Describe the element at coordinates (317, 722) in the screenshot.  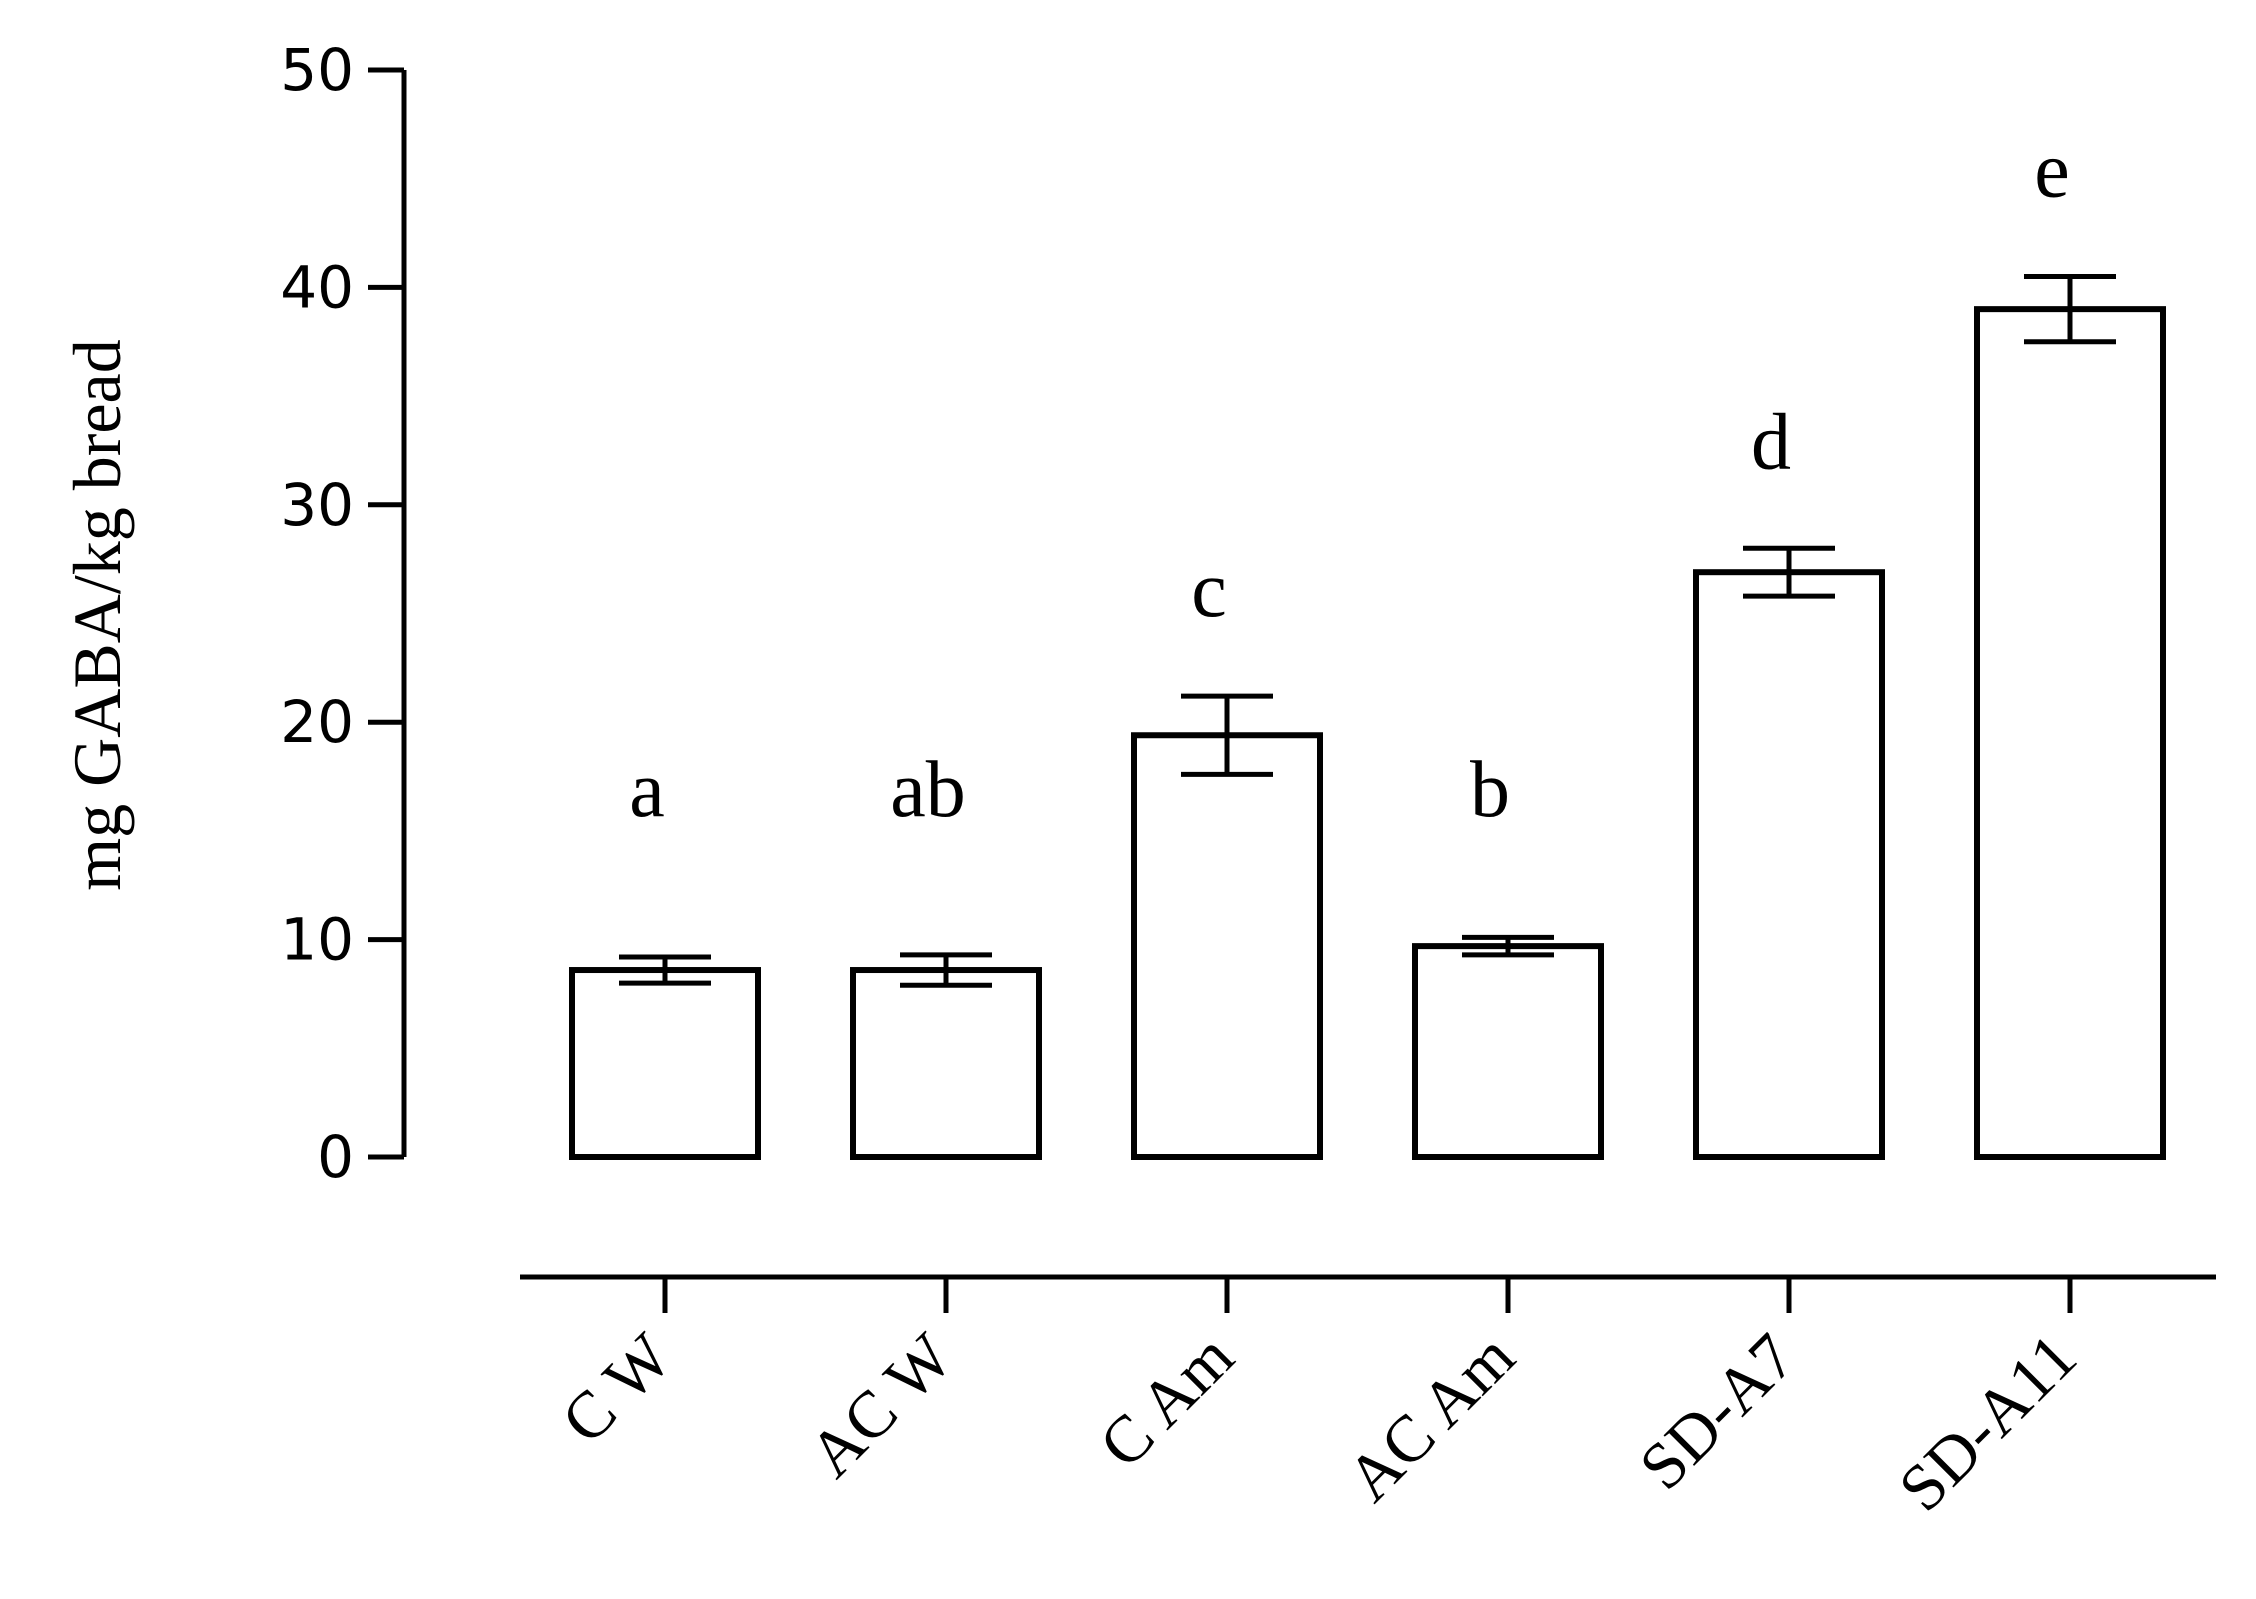
I see `y-tick-label: 20` at that location.